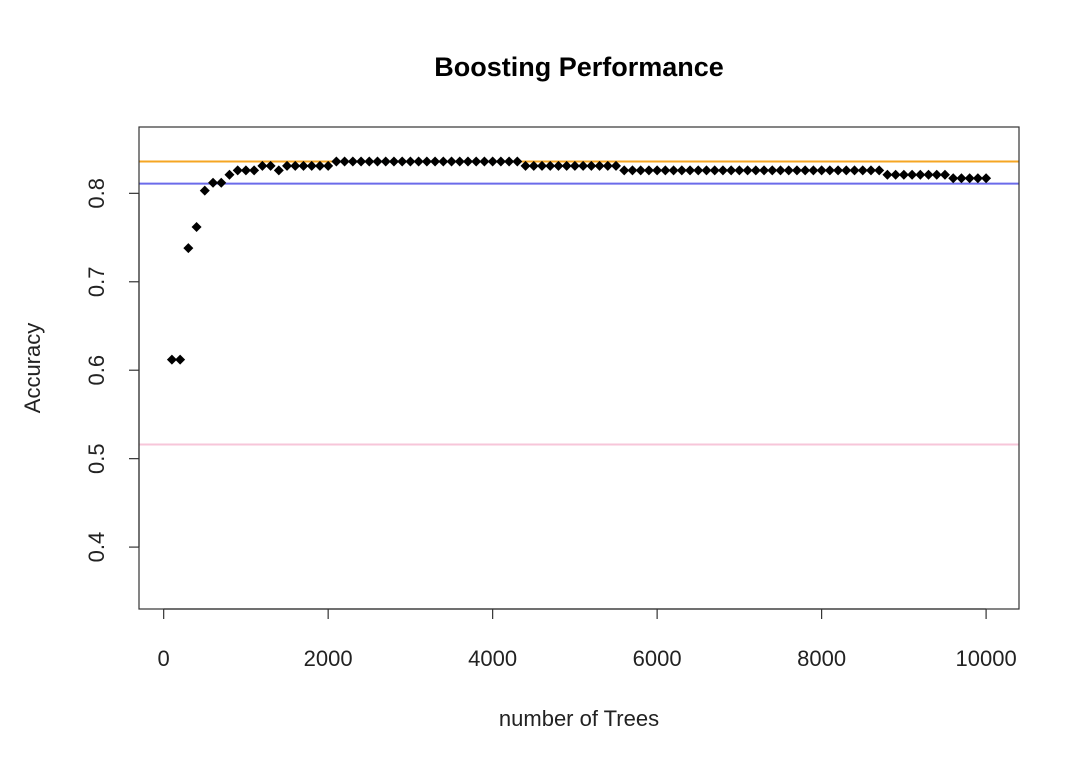  What do you see at coordinates (579, 718) in the screenshot?
I see `x-axis-title: number of Trees` at bounding box center [579, 718].